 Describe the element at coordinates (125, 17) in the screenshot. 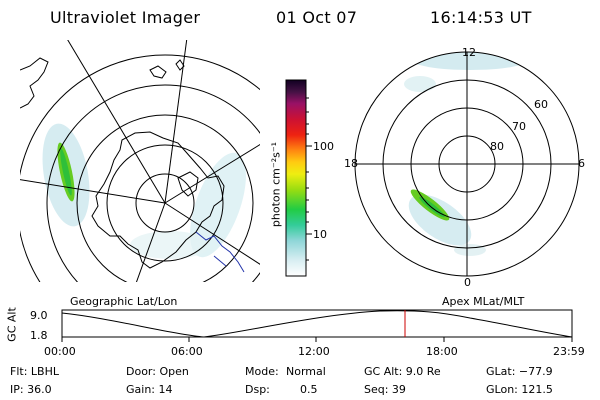

I see `instrument-title: Ultraviolet Imager` at that location.